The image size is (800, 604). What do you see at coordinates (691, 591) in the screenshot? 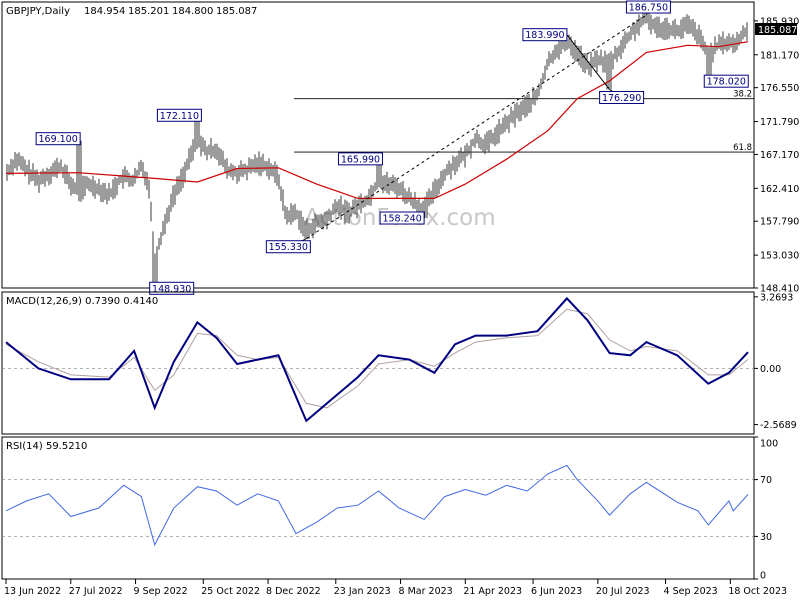
I see `x-tick-label: 4 Sep 2023` at bounding box center [691, 591].